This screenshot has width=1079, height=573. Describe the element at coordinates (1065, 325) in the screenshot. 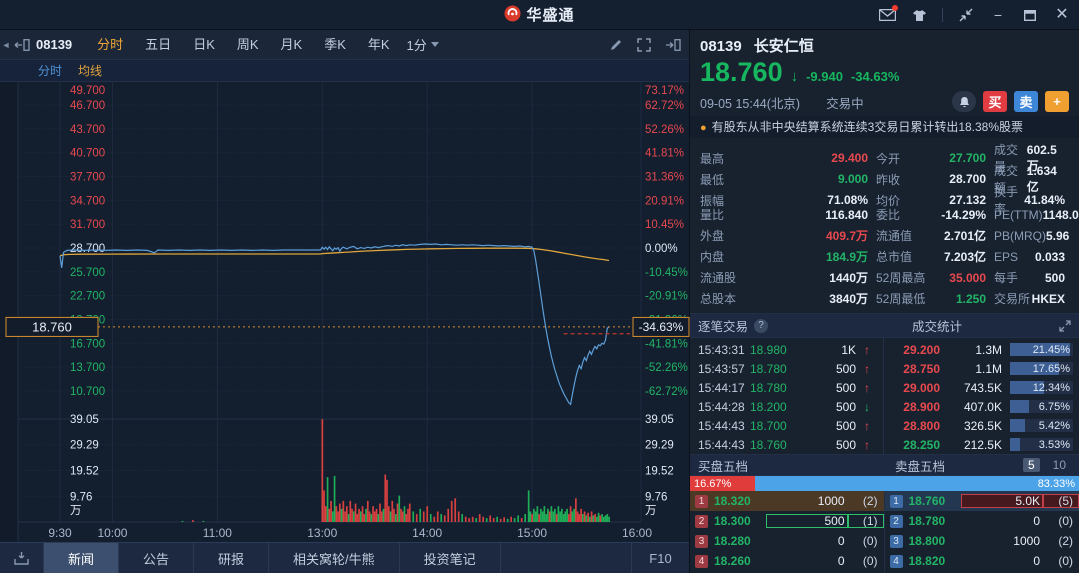

I see `expand-trades-icon` at that location.